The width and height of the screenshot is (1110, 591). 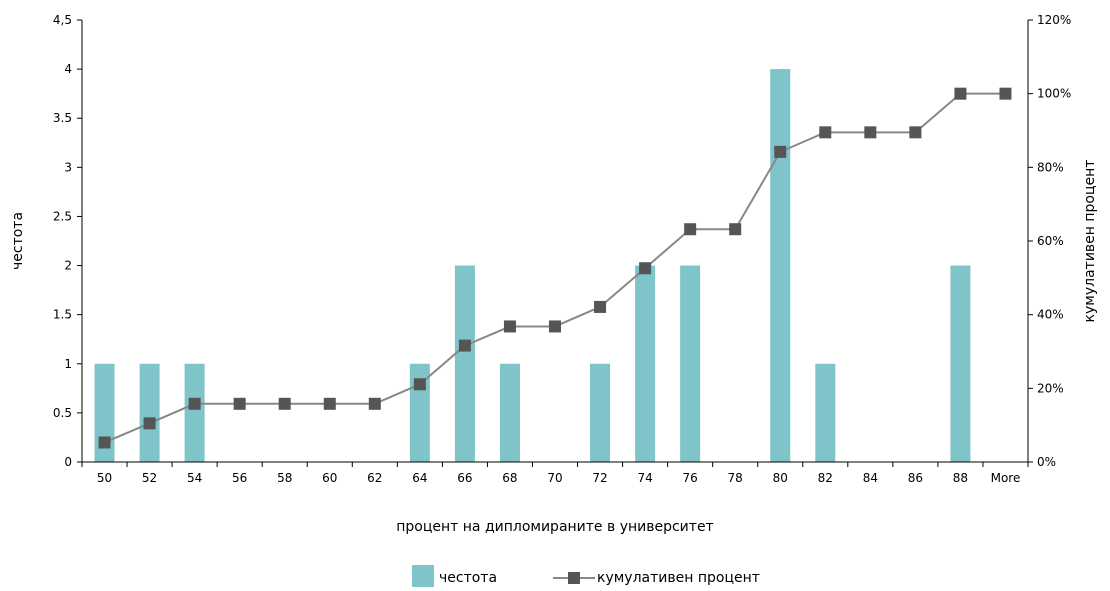 I want to click on x-tick-label: 78, so click(x=735, y=478).